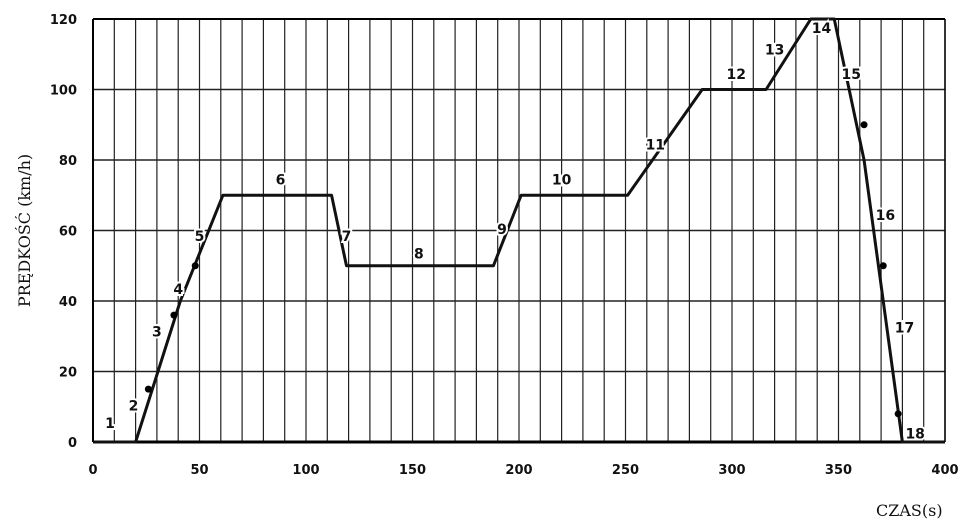 The height and width of the screenshot is (524, 963). Describe the element at coordinates (63, 91) in the screenshot. I see `y-tick-label: 100` at that location.